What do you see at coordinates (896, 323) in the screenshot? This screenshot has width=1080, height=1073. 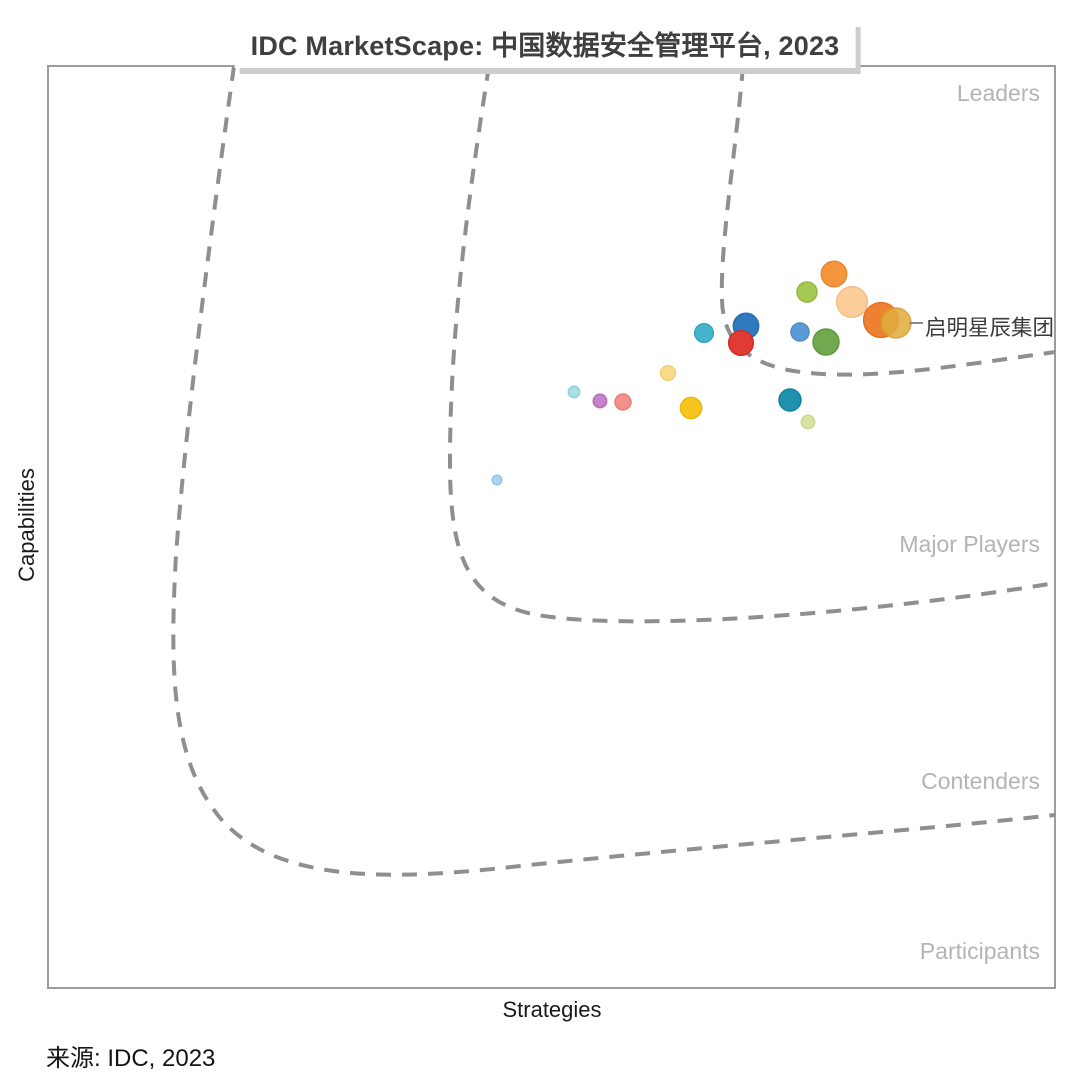 I see `vendor-gold-bubble` at bounding box center [896, 323].